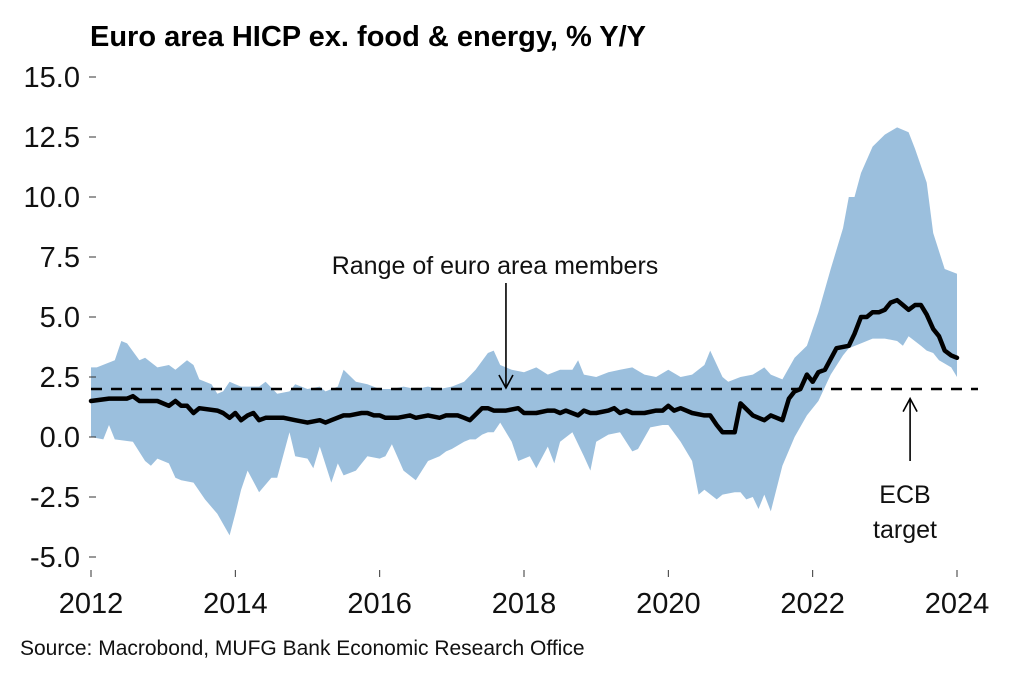 This screenshot has width=1022, height=681. What do you see at coordinates (368, 37) in the screenshot?
I see `chart-title: Euro area HICP ex. food & energy, % Y/Y` at bounding box center [368, 37].